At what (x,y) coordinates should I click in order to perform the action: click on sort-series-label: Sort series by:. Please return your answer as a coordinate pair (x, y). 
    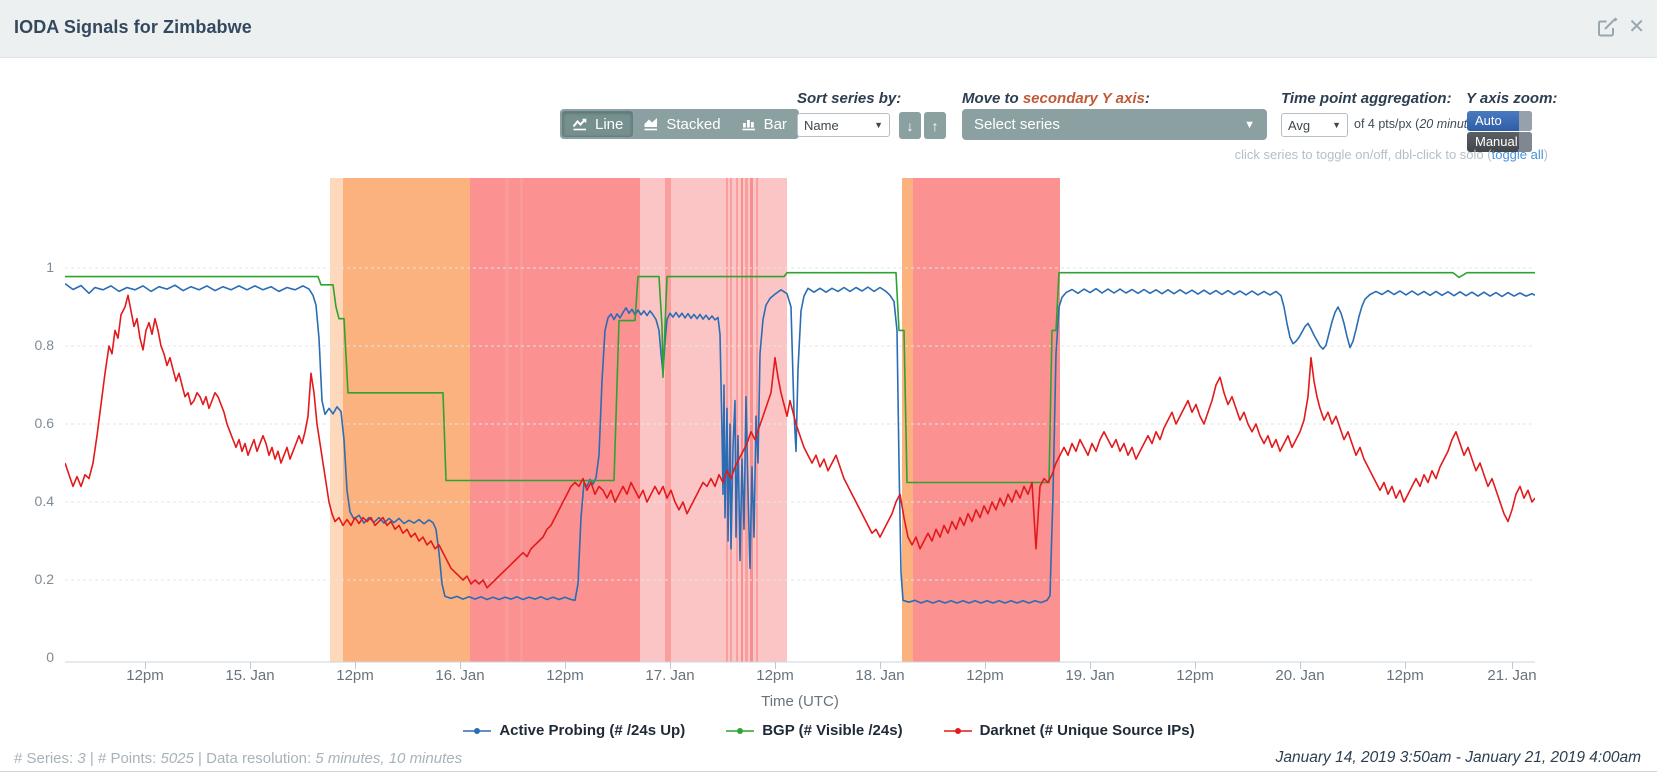
    Looking at the image, I should click on (849, 98).